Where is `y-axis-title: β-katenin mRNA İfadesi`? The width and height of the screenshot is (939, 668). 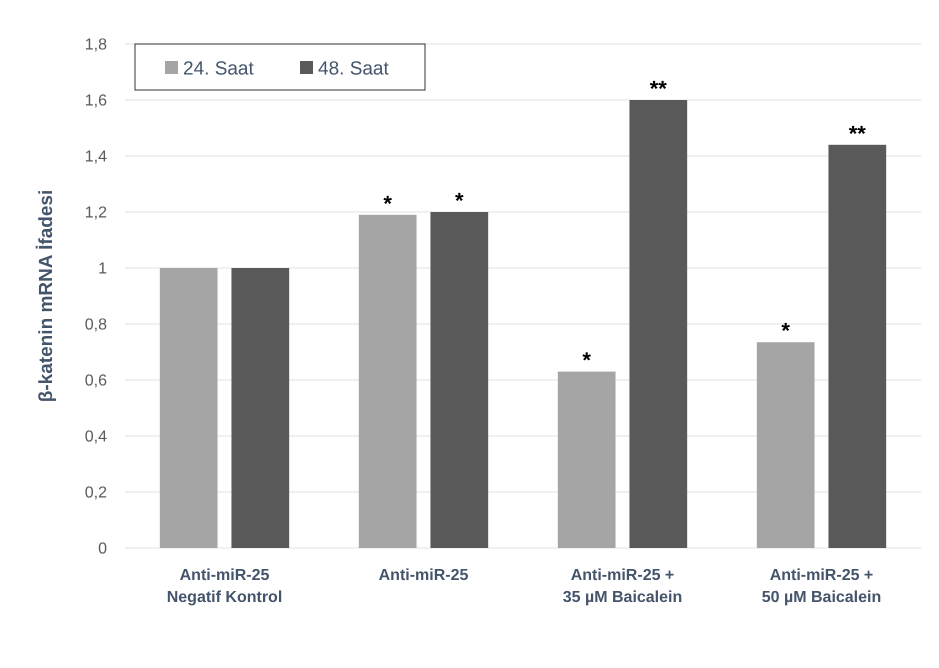 y-axis-title: β-katenin mRNA İfadesi is located at coordinates (46, 296).